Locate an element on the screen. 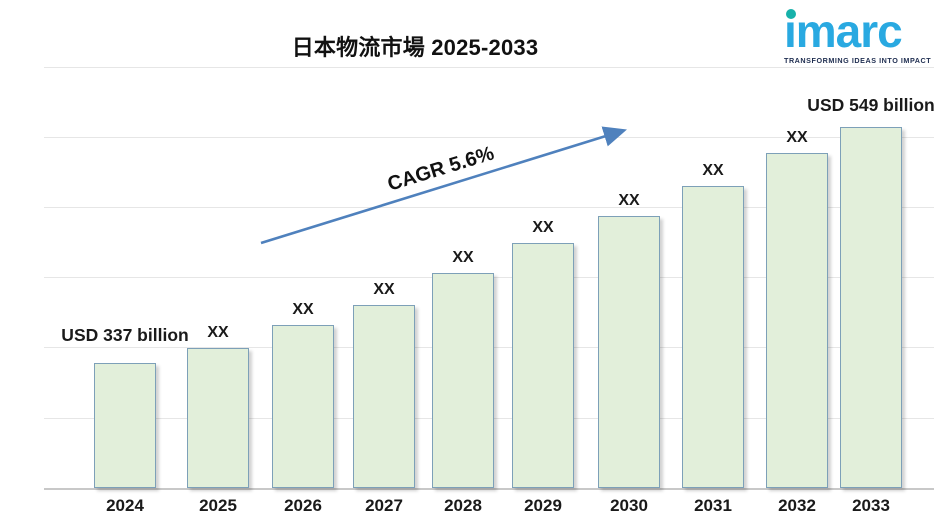  value-label-2028: XX is located at coordinates (463, 257).